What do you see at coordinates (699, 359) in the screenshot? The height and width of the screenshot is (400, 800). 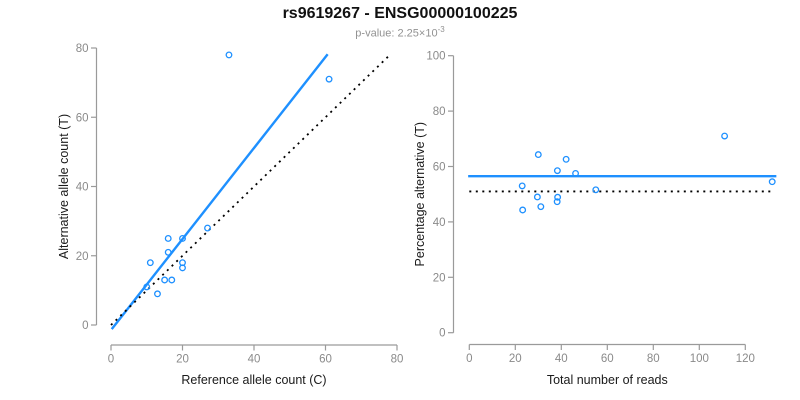 I see `x-tick-label: 100` at bounding box center [699, 359].